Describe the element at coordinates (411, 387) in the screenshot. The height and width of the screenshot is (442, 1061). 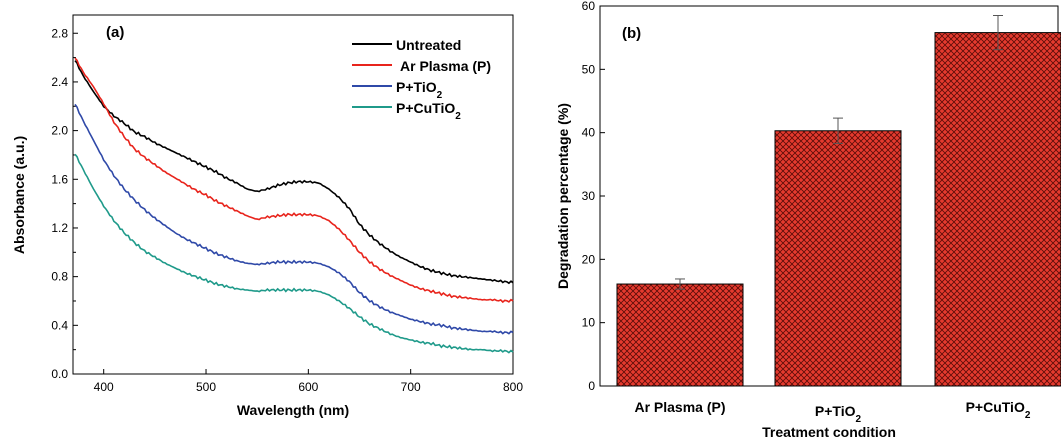
I see `x-tick-label: 700` at that location.